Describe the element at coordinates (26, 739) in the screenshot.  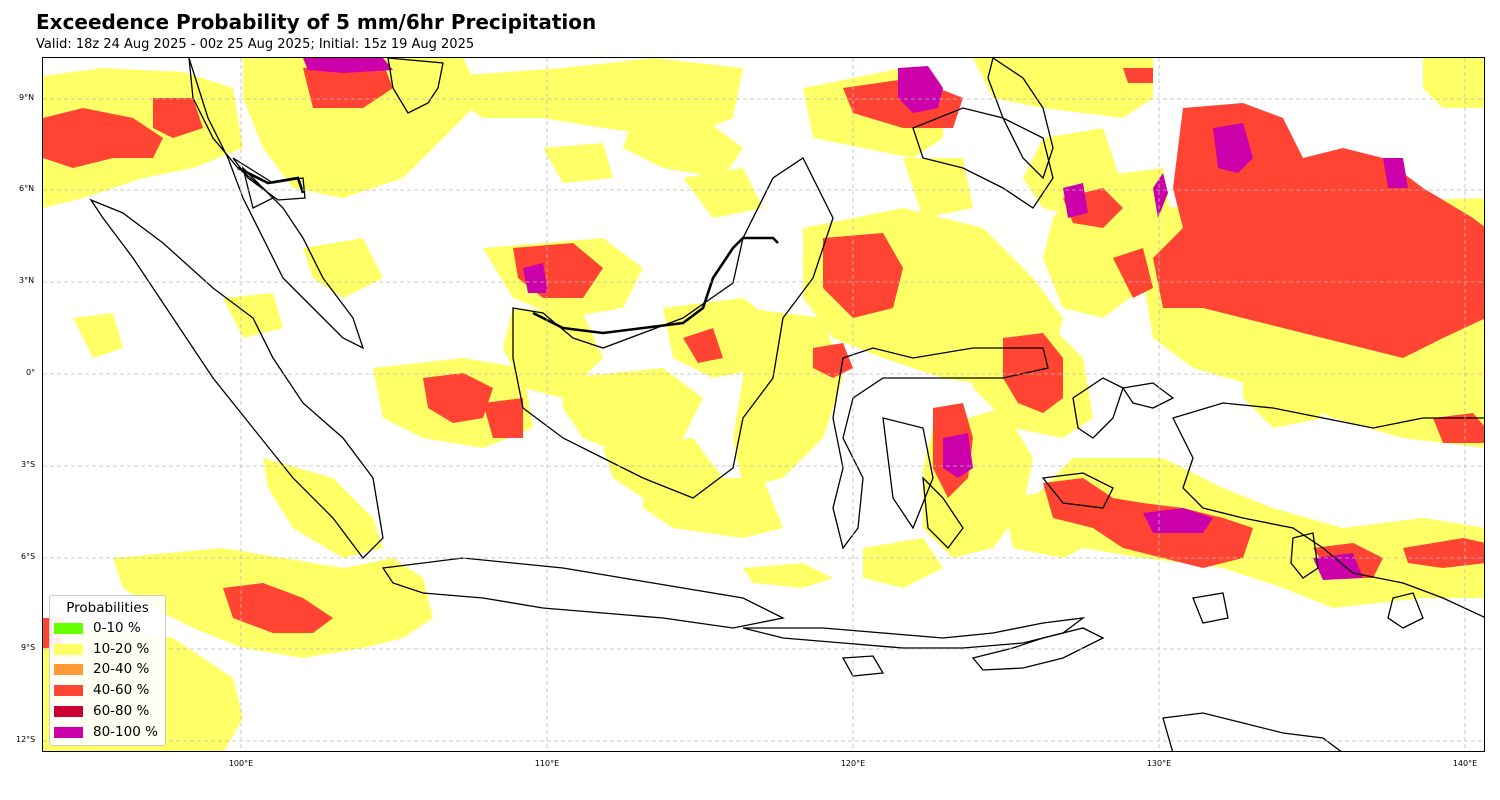
I see `lat-label-12s: 12°S` at that location.